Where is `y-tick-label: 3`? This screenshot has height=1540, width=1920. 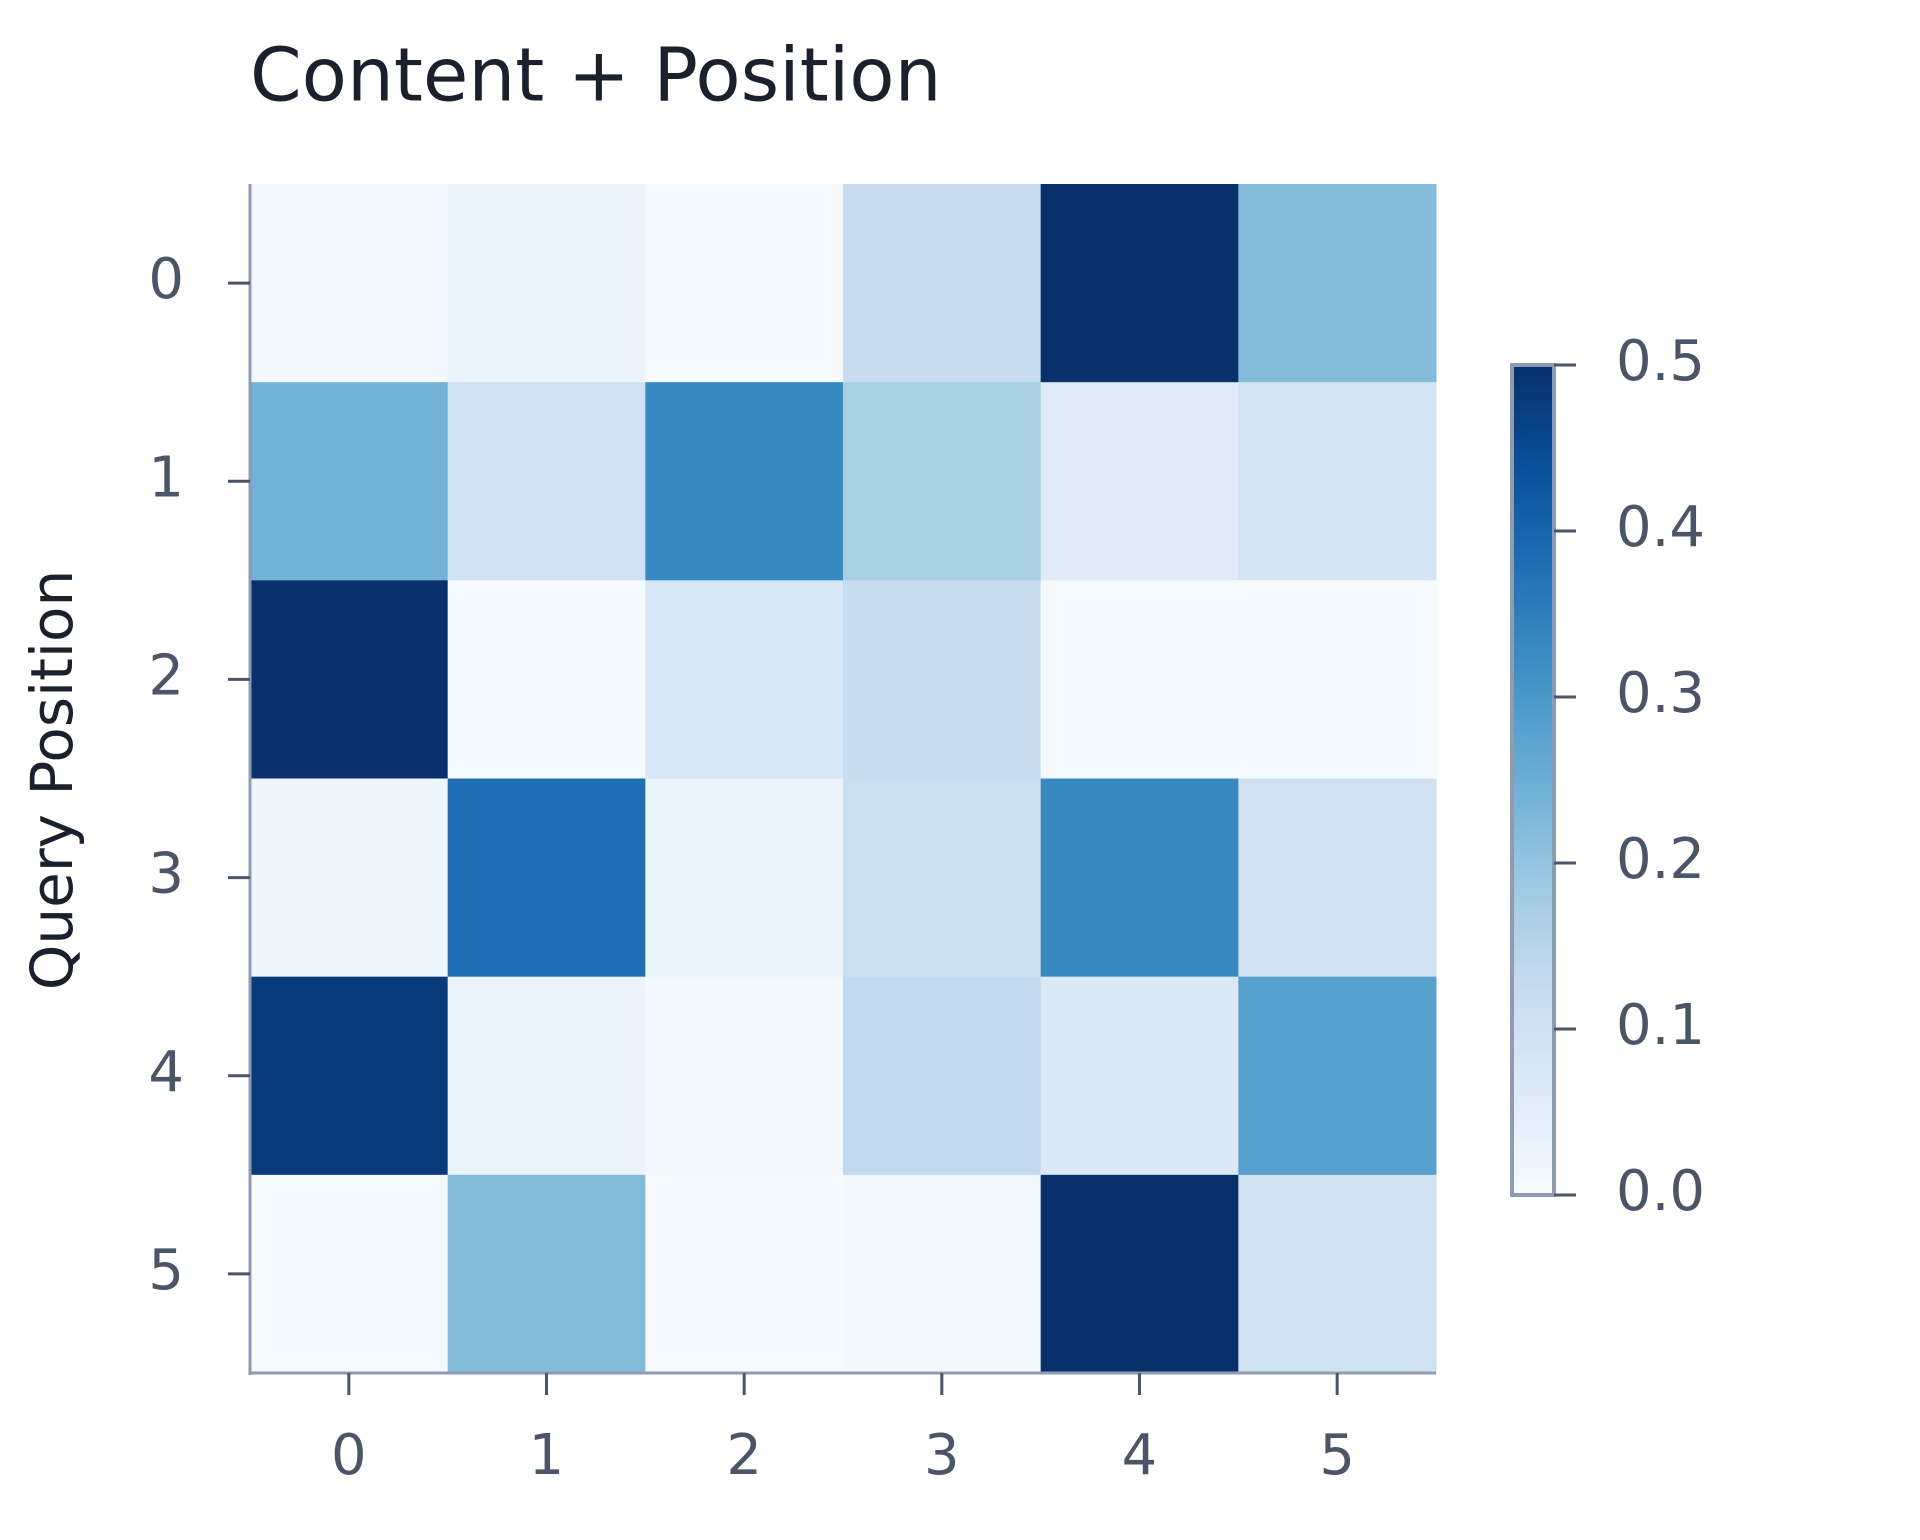 y-tick-label: 3 is located at coordinates (166, 874).